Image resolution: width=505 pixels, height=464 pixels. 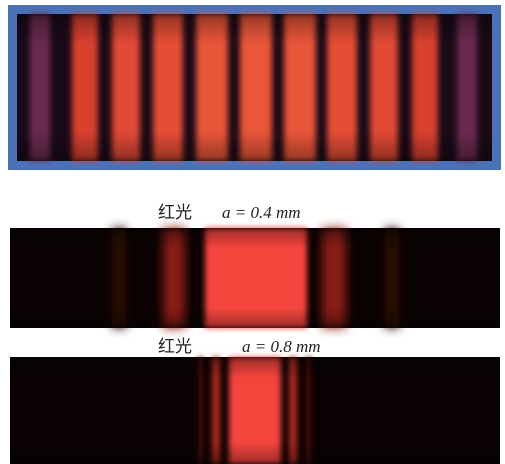 I want to click on slit-width: a = 0.4 mm, so click(x=261, y=212).